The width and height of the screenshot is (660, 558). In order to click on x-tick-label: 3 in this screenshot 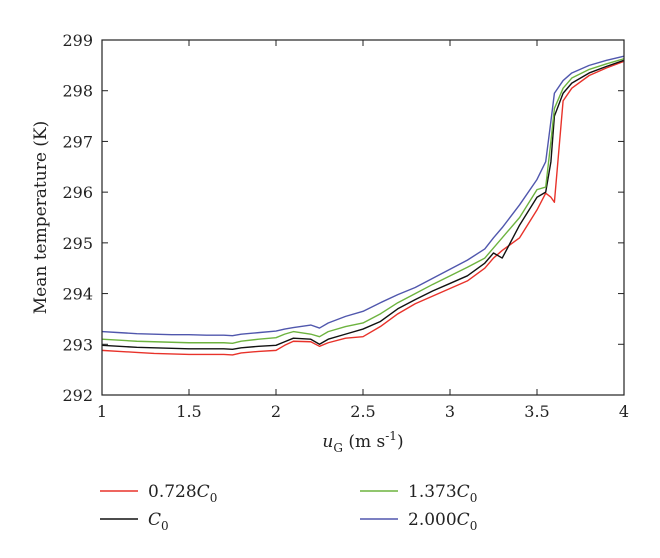, I will do `click(450, 411)`.